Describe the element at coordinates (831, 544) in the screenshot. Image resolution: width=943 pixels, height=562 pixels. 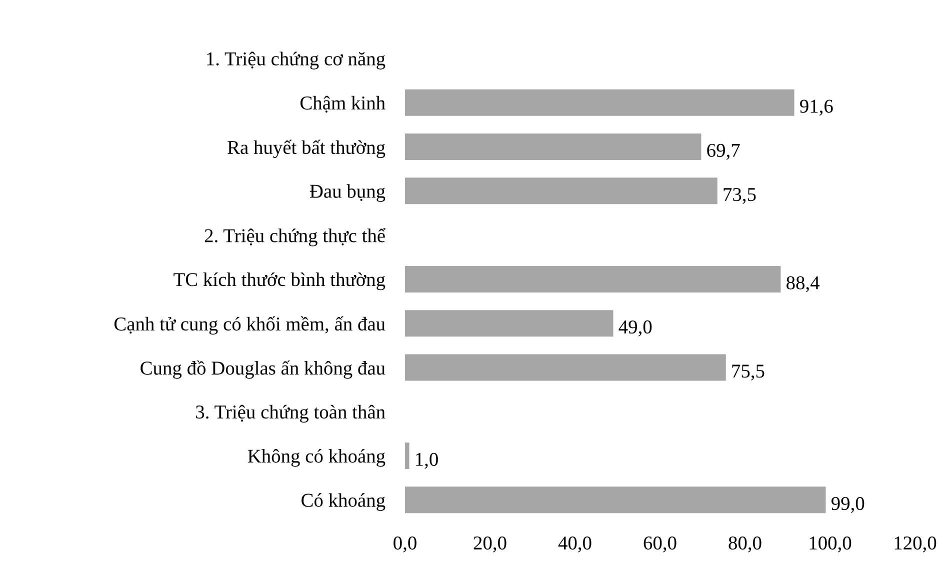
I see `x-tick-label: 100,0` at that location.